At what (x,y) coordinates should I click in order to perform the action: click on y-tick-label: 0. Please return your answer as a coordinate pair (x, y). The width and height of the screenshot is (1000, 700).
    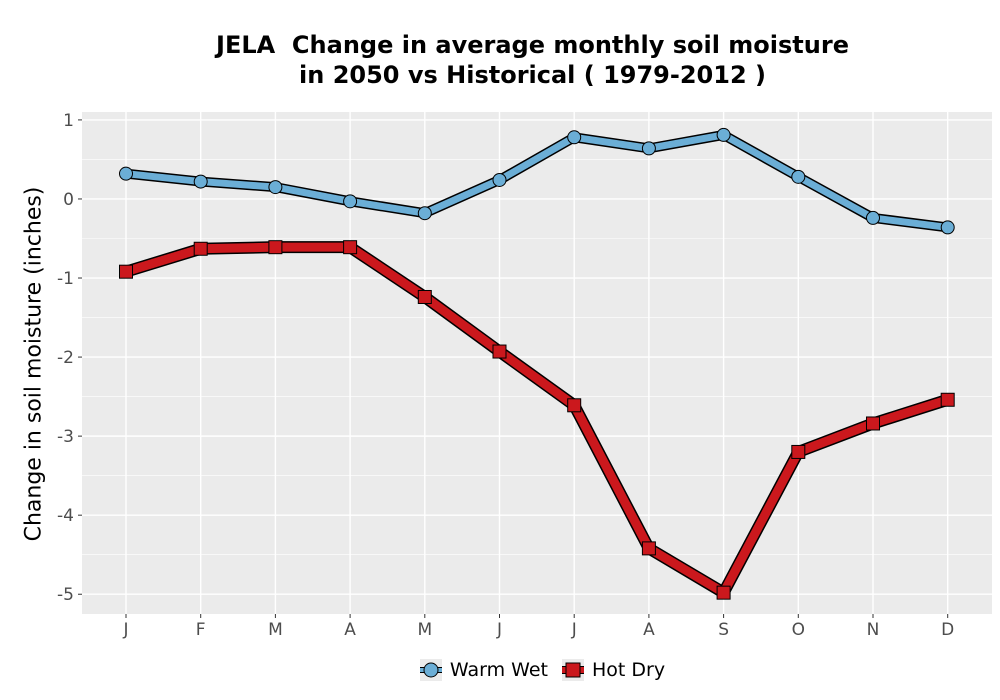
    Looking at the image, I should click on (68, 200).